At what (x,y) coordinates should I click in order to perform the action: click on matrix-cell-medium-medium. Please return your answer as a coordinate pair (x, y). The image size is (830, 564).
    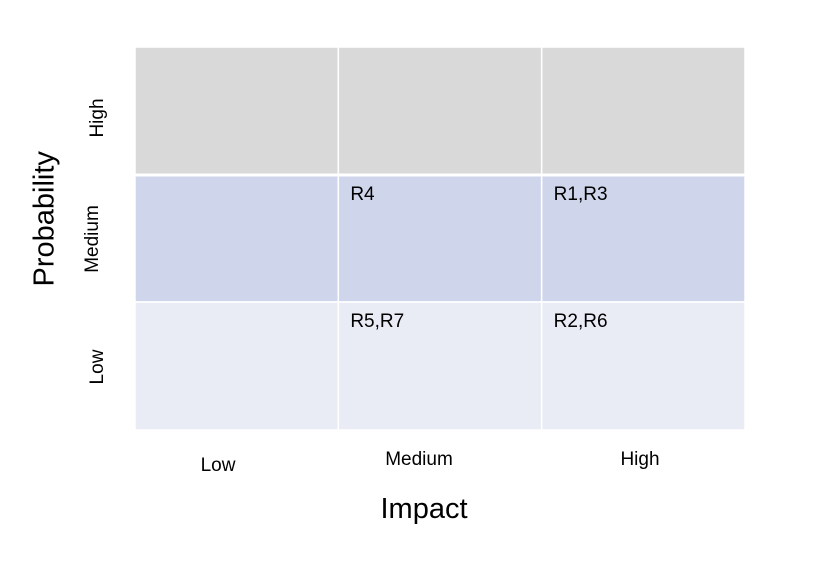
    Looking at the image, I should click on (440, 238).